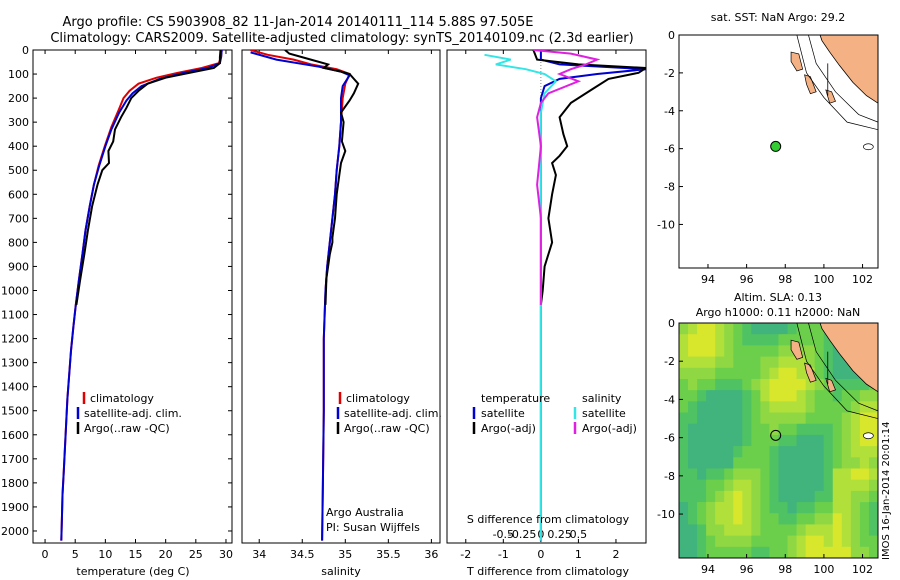  Describe the element at coordinates (862, 569) in the screenshot. I see `lon-tick-label: 102` at that location.